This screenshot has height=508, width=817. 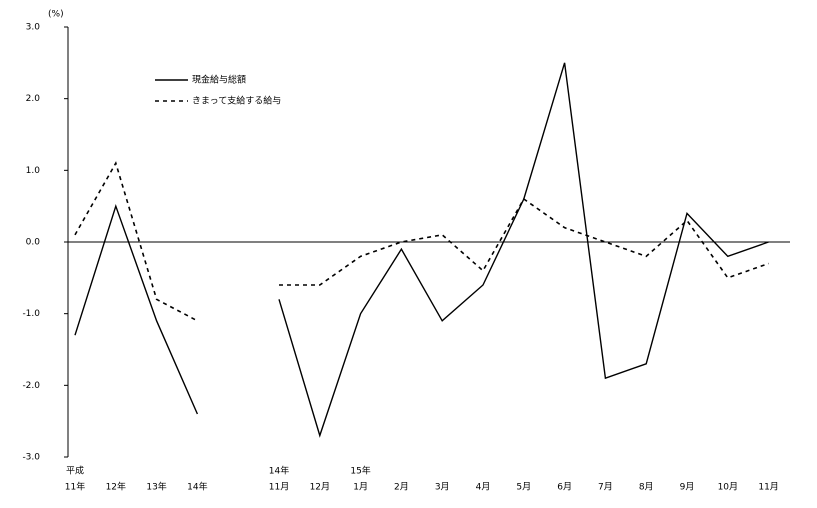 What do you see at coordinates (75, 471) in the screenshot?
I see `x-tick-prefix: 平成` at bounding box center [75, 471].